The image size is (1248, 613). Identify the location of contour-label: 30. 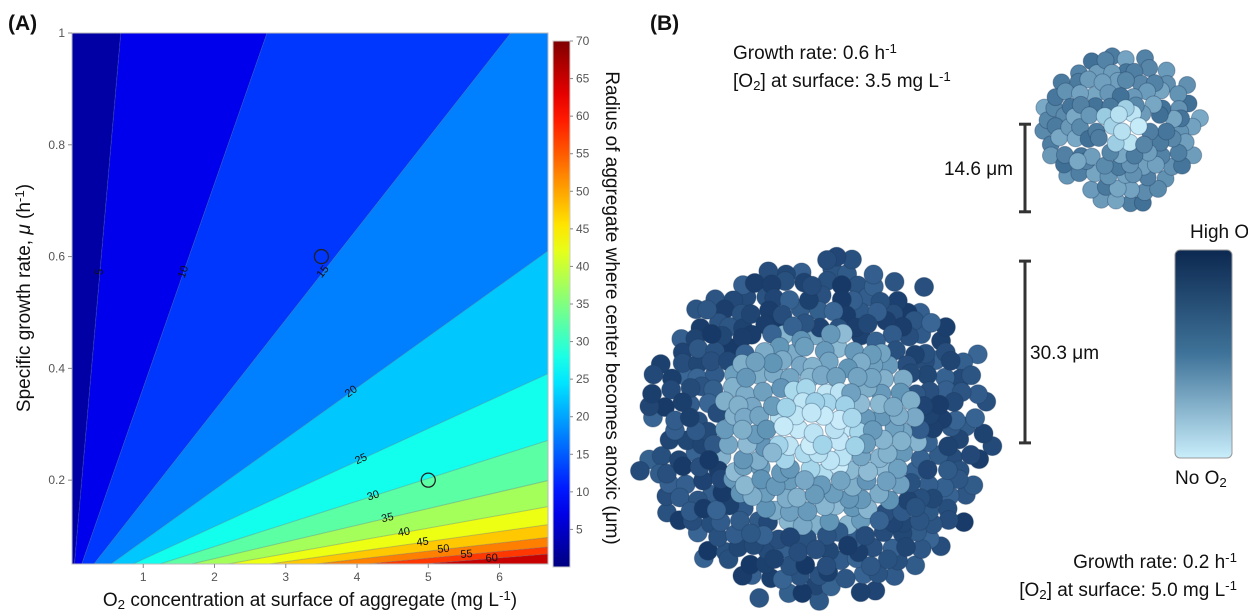
(373, 495).